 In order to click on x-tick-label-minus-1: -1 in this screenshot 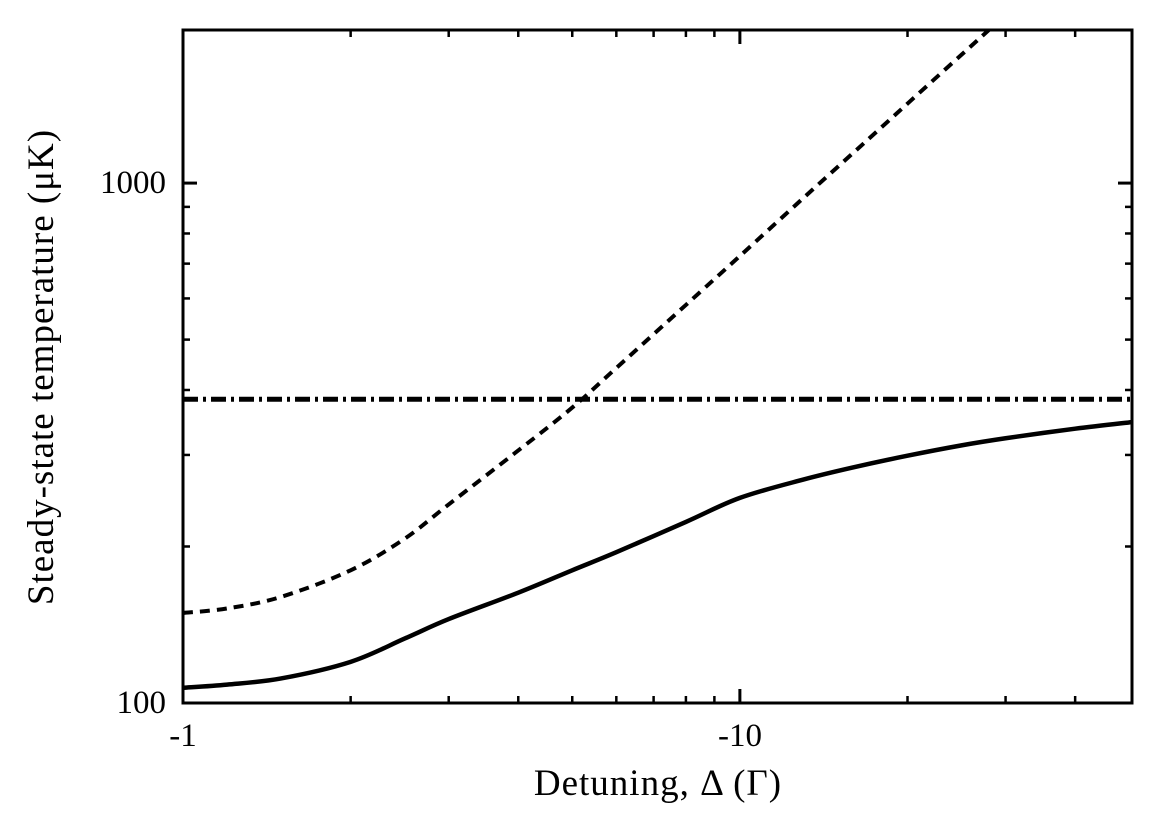, I will do `click(183, 736)`.